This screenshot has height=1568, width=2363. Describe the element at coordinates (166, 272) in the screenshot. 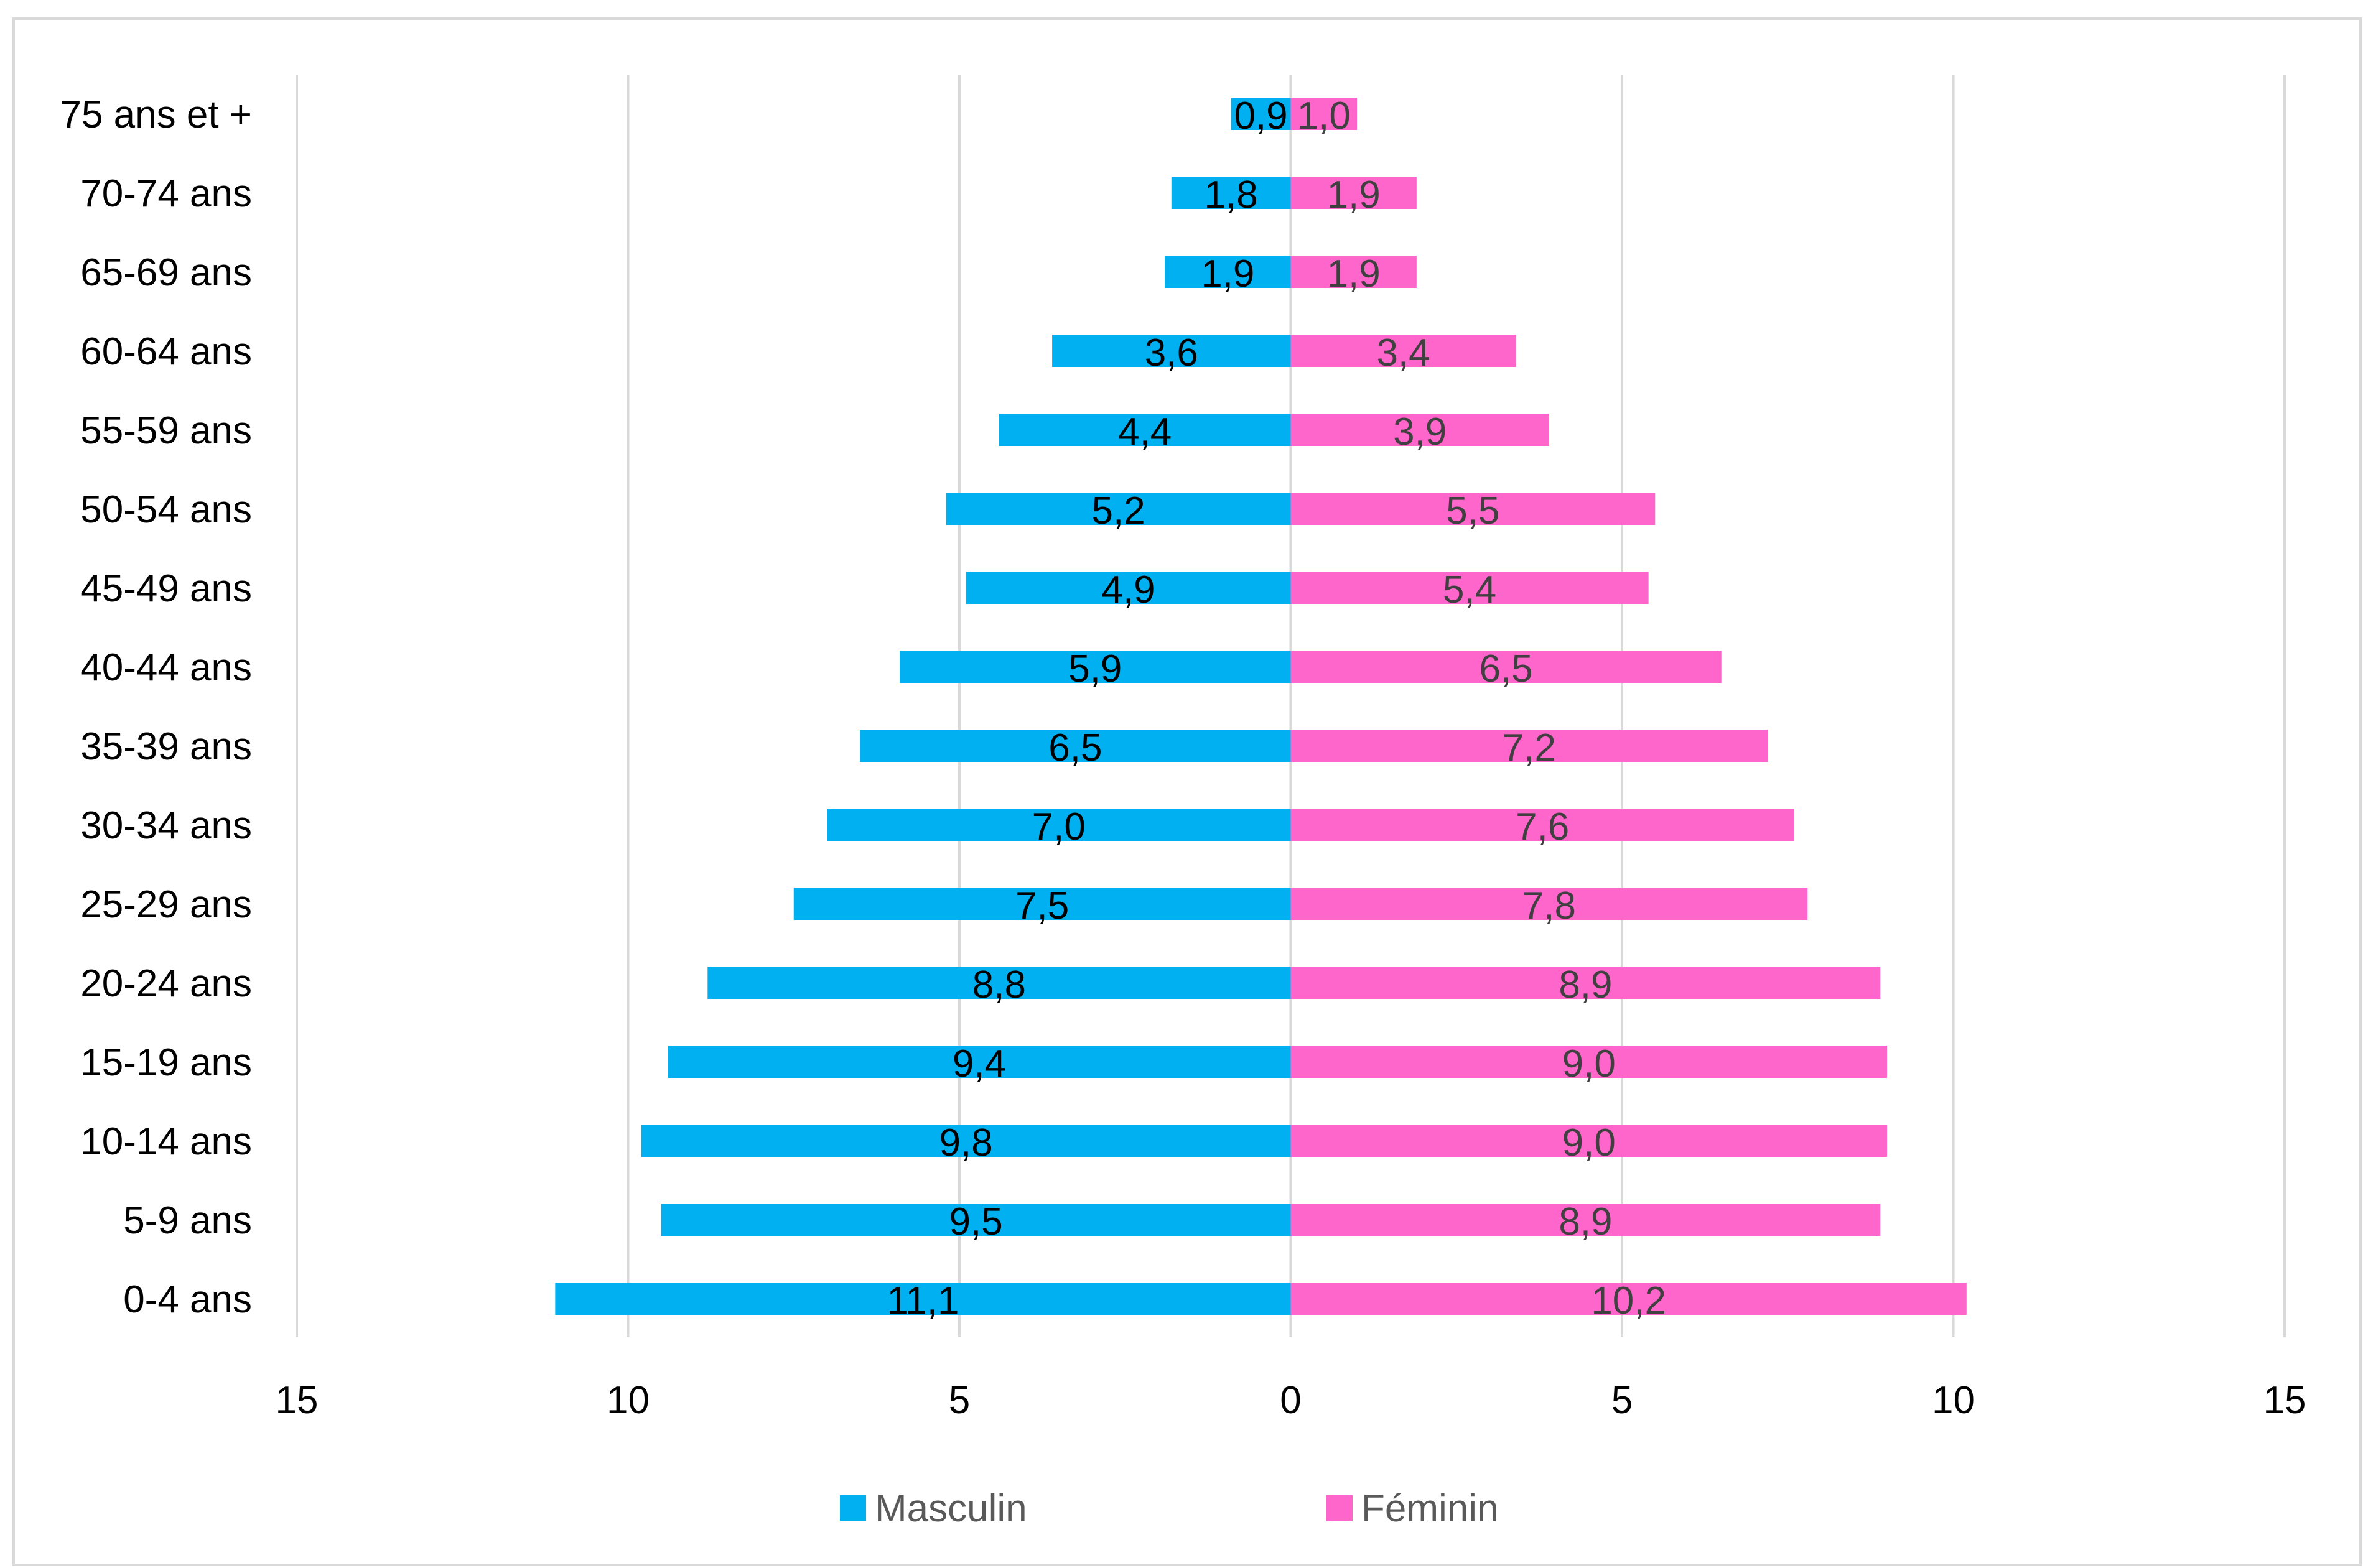

I see `category-label: 65-69 ans` at that location.